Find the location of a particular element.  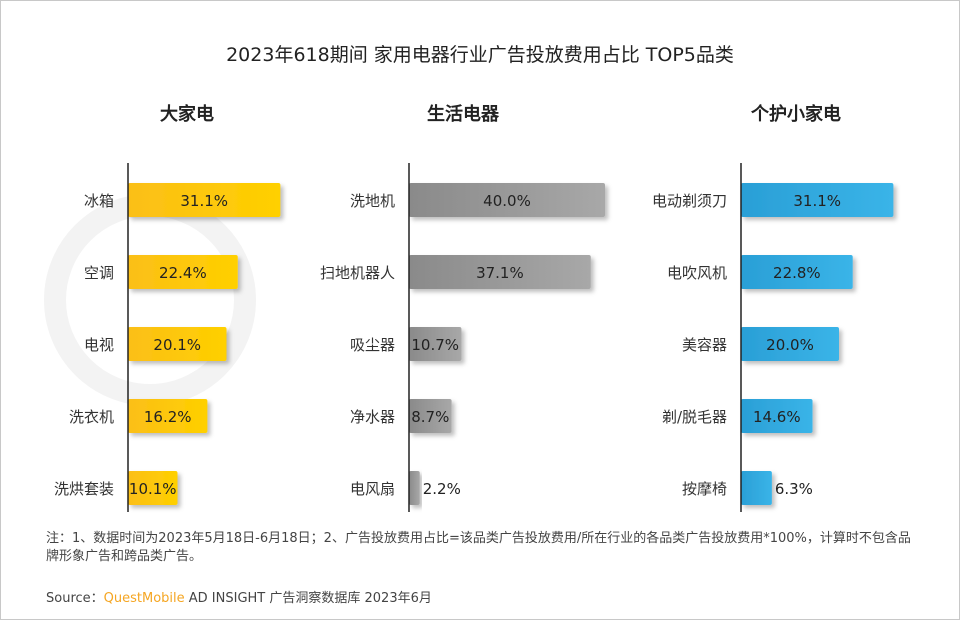

data-label: 14.6% is located at coordinates (777, 417).